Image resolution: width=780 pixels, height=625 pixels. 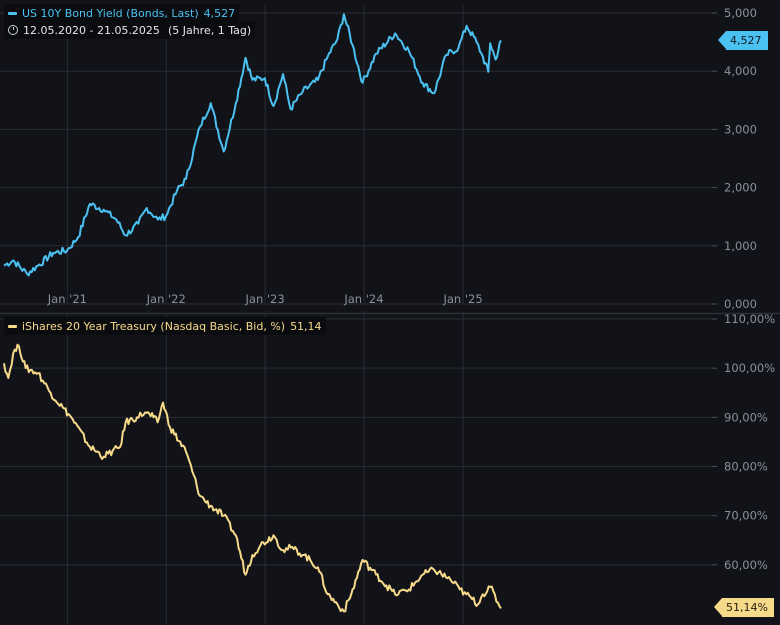 I want to click on treasury-y-tick-label: 70,00%, so click(x=746, y=516).